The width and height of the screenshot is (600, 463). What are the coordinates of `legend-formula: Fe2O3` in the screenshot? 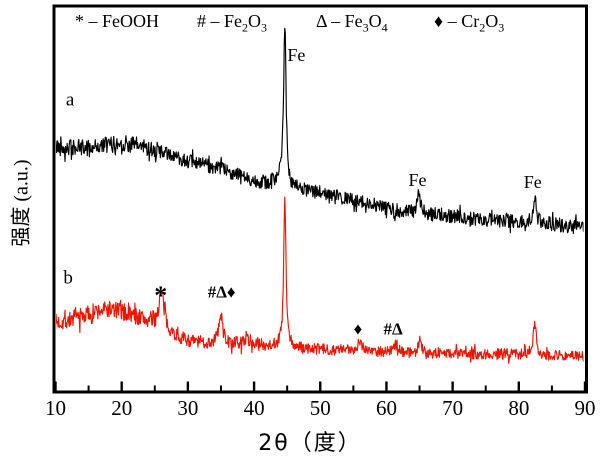 It's located at (245, 23).